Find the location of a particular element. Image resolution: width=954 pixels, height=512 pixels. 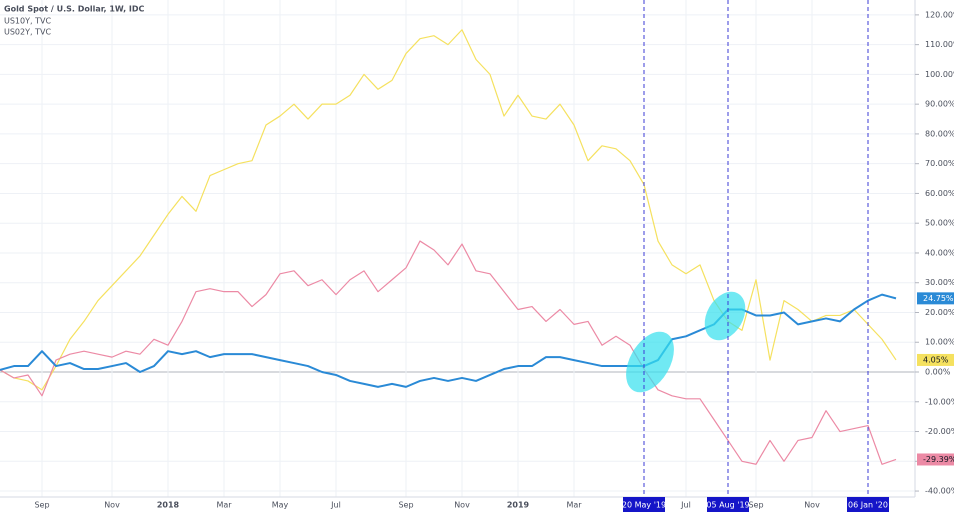

y-tick-label: 50.00% is located at coordinates (939, 223).